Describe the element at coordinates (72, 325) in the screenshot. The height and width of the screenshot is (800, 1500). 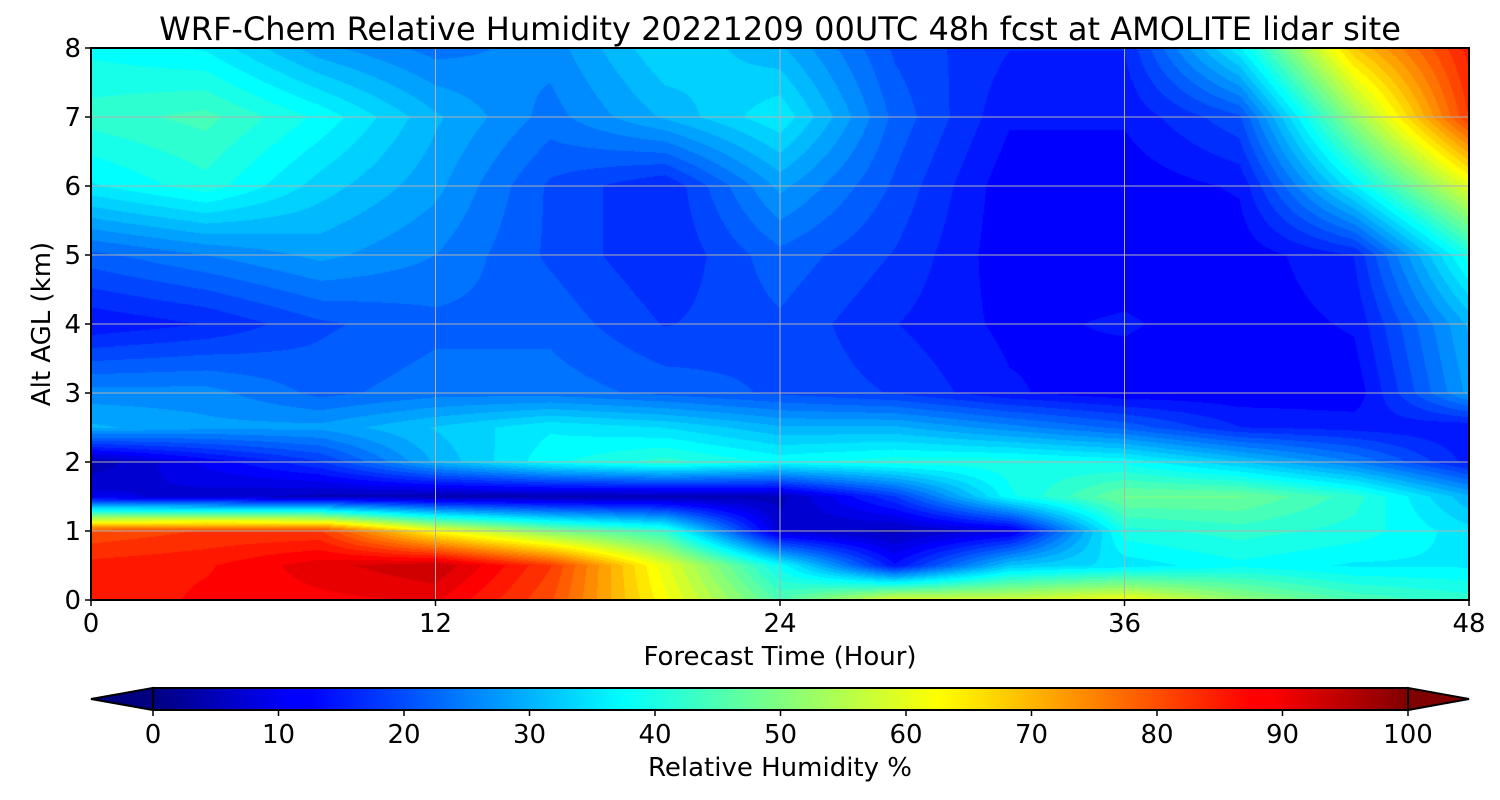
I see `y-tick-label: 4` at that location.